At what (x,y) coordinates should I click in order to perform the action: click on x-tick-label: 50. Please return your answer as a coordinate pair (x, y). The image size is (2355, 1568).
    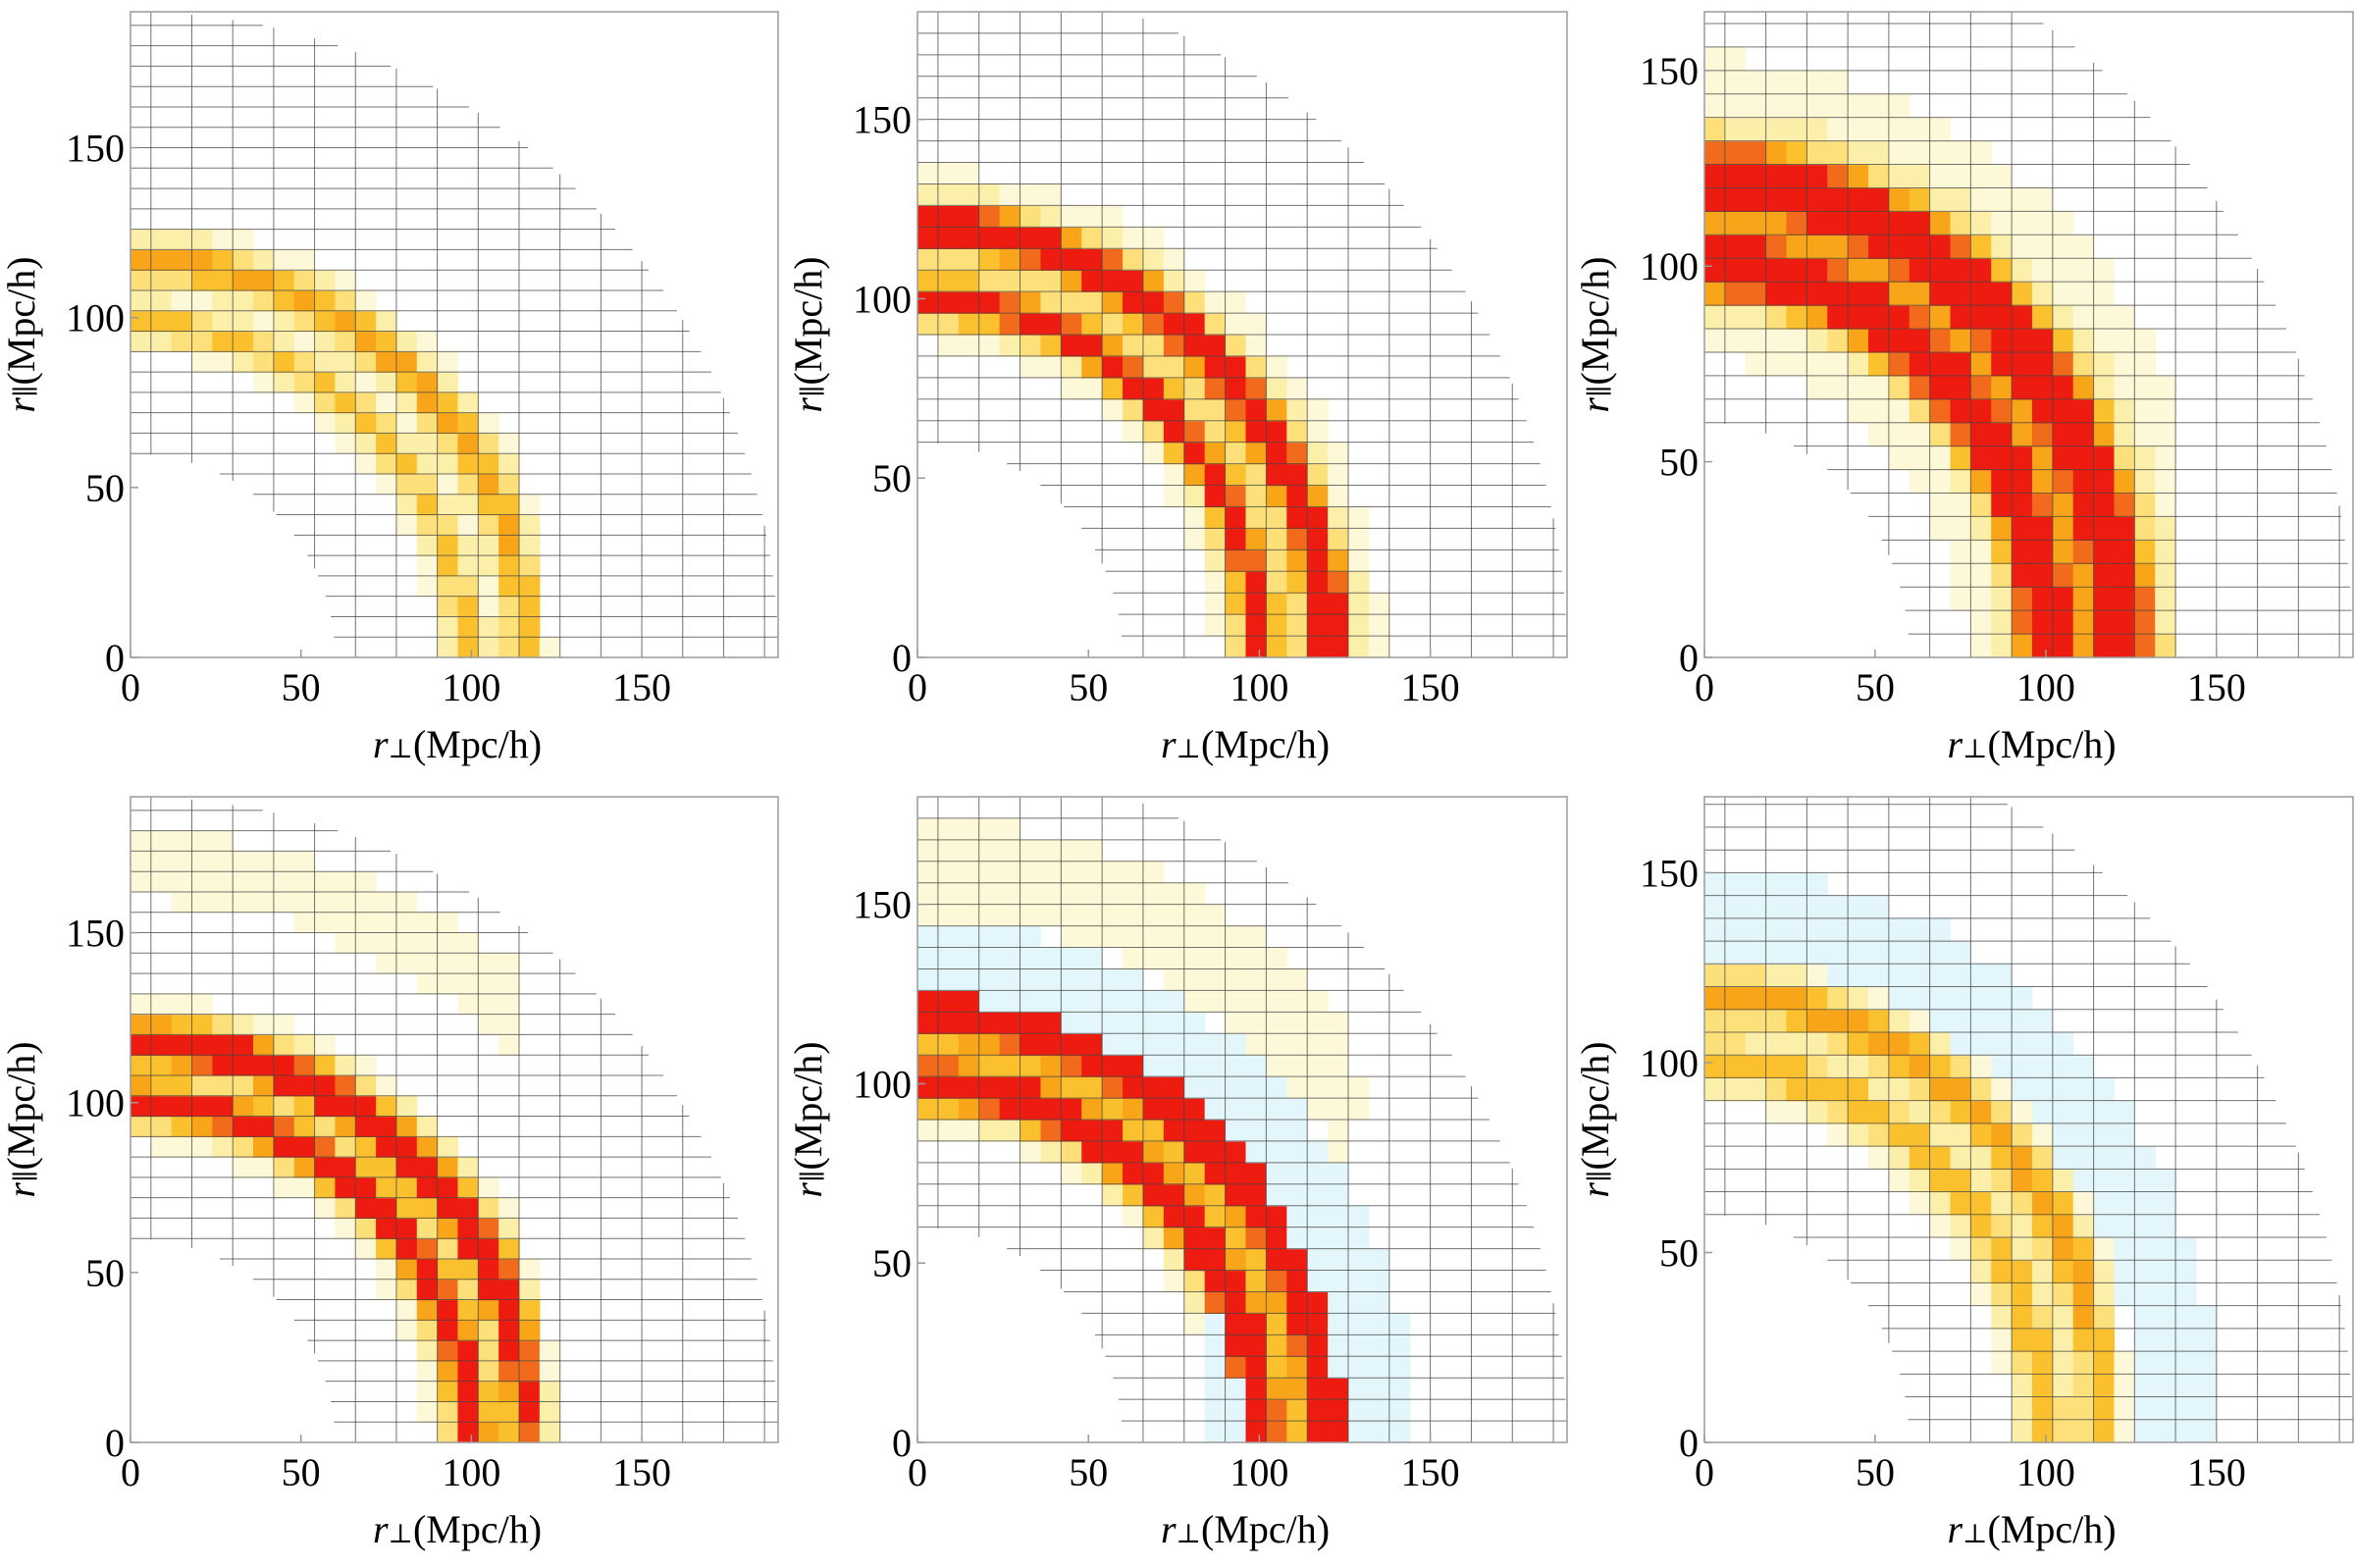
    Looking at the image, I should click on (1875, 687).